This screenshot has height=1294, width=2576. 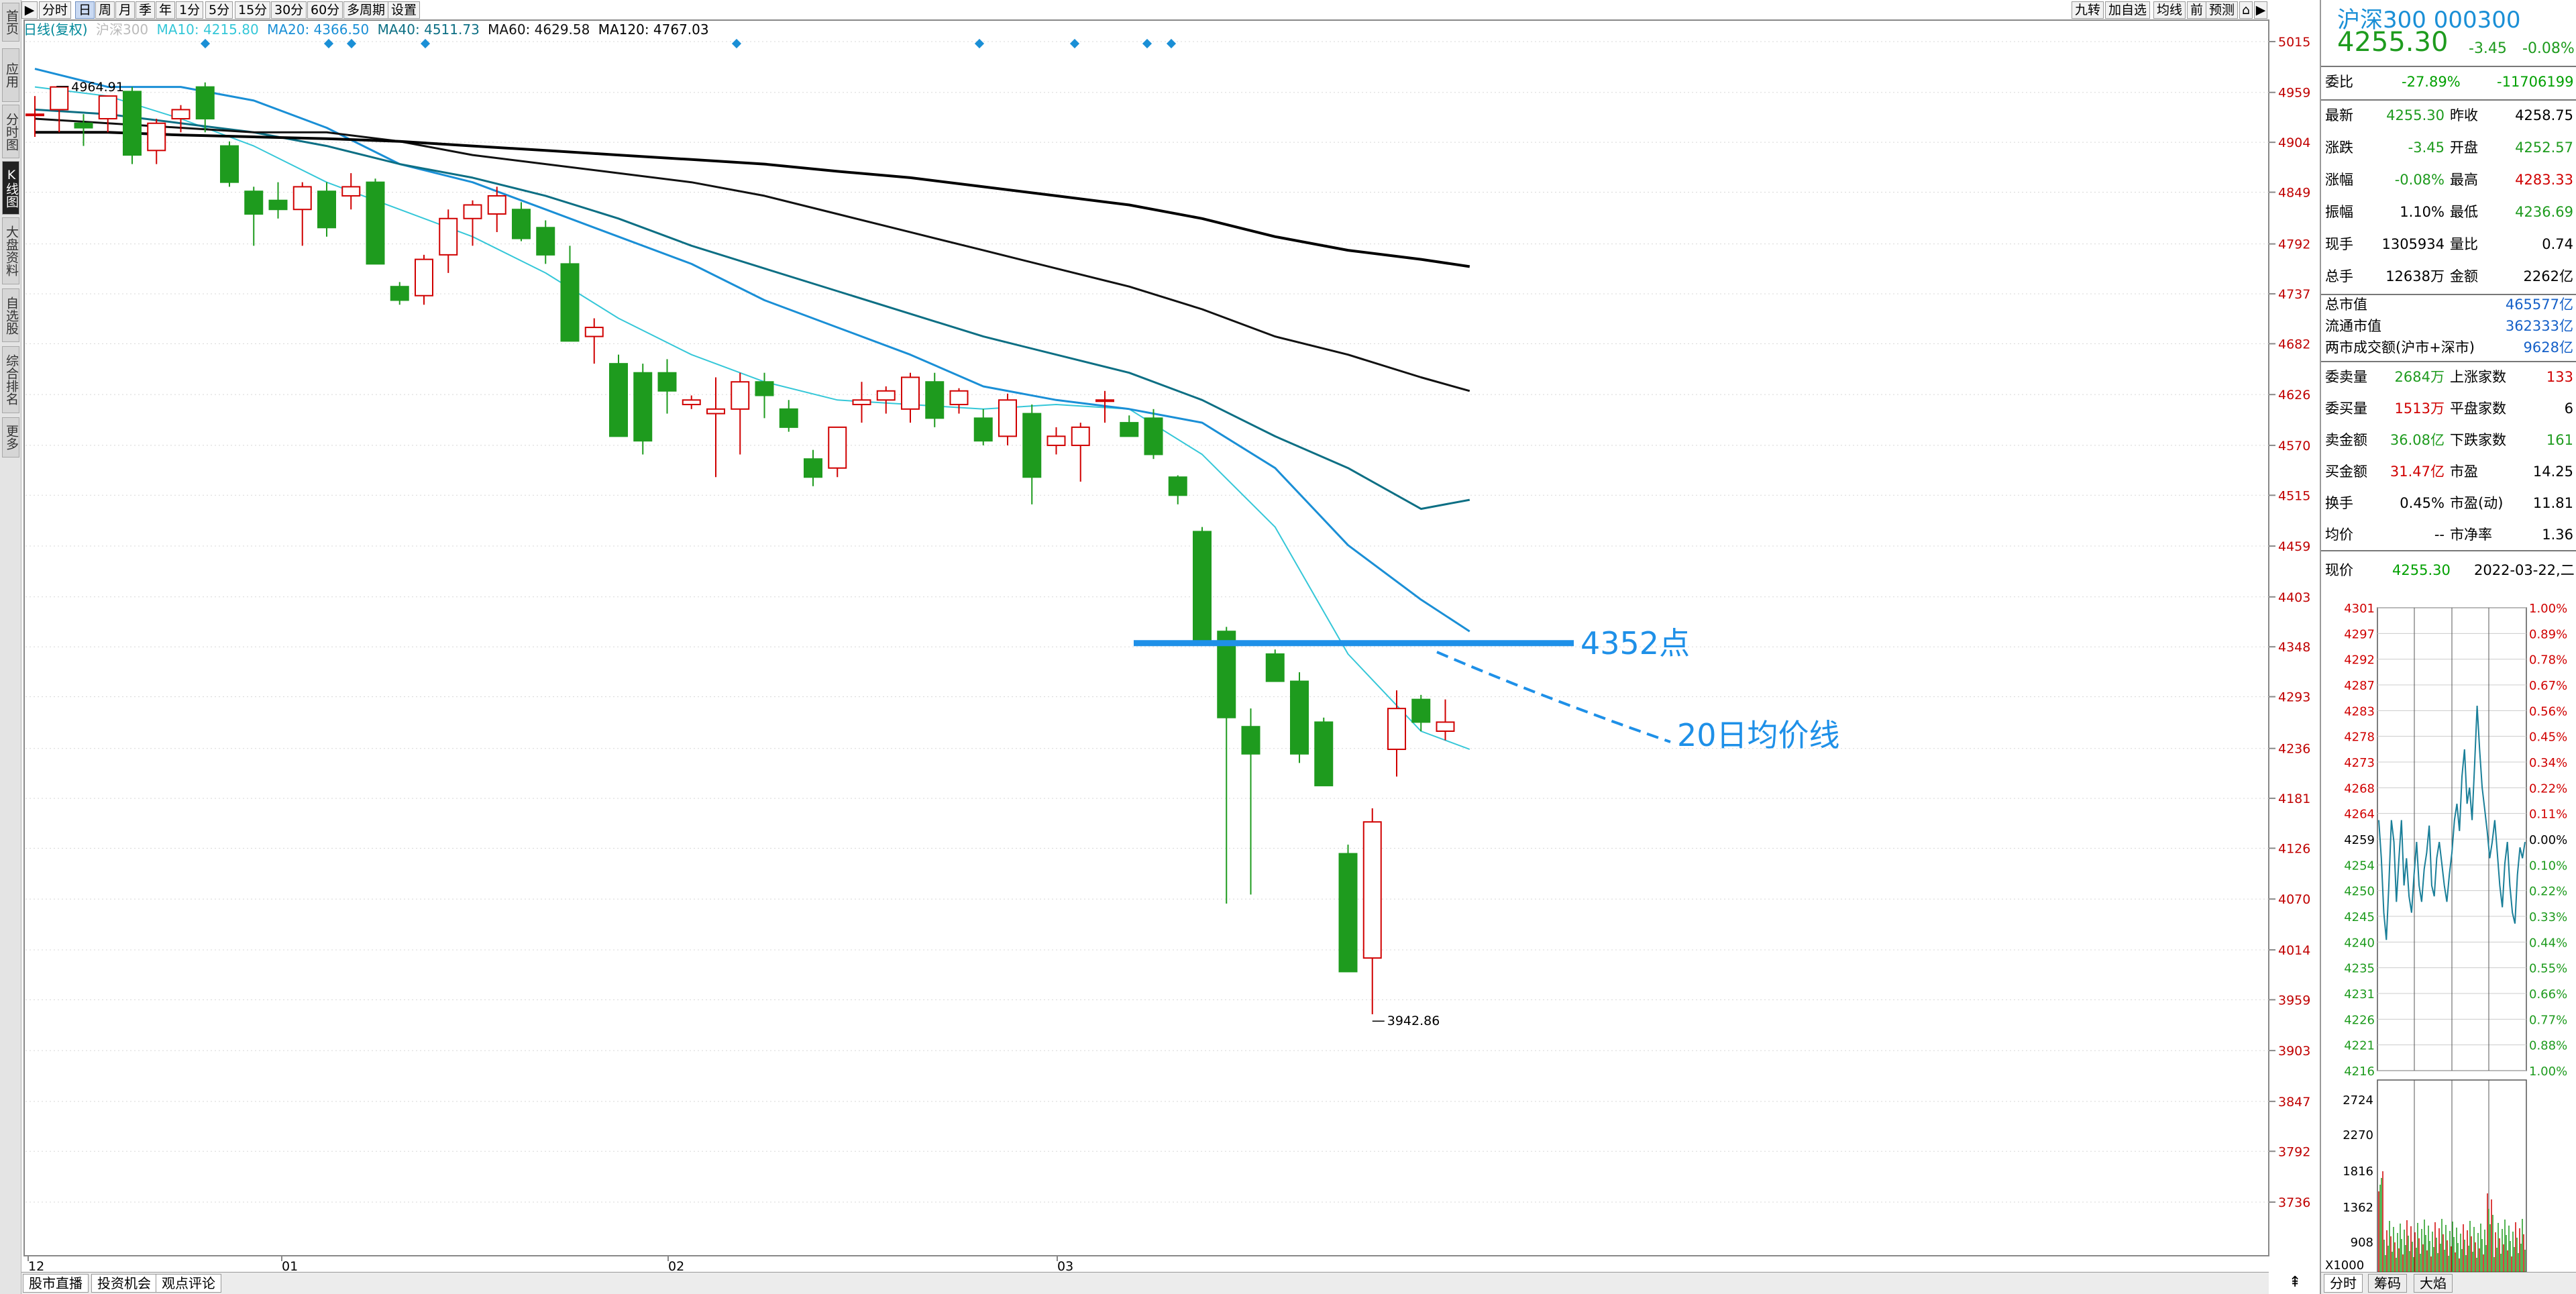 What do you see at coordinates (2339, 212) in the screenshot?
I see `stat-label: 振幅` at bounding box center [2339, 212].